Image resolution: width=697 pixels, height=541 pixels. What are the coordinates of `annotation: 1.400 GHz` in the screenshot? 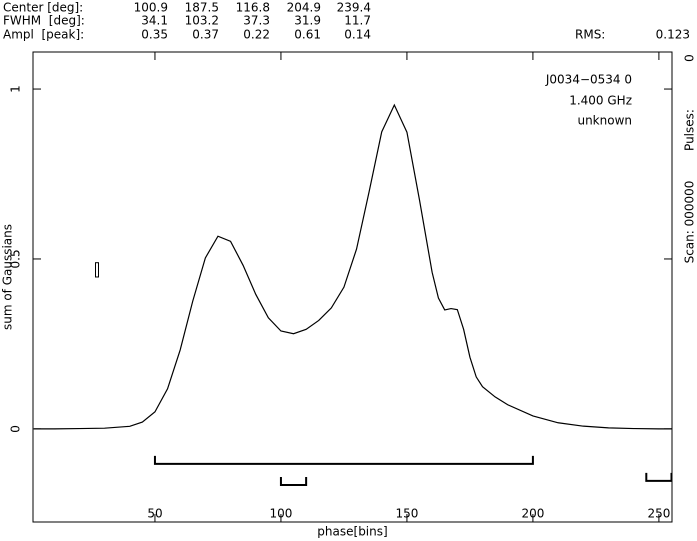 It's located at (600, 101).